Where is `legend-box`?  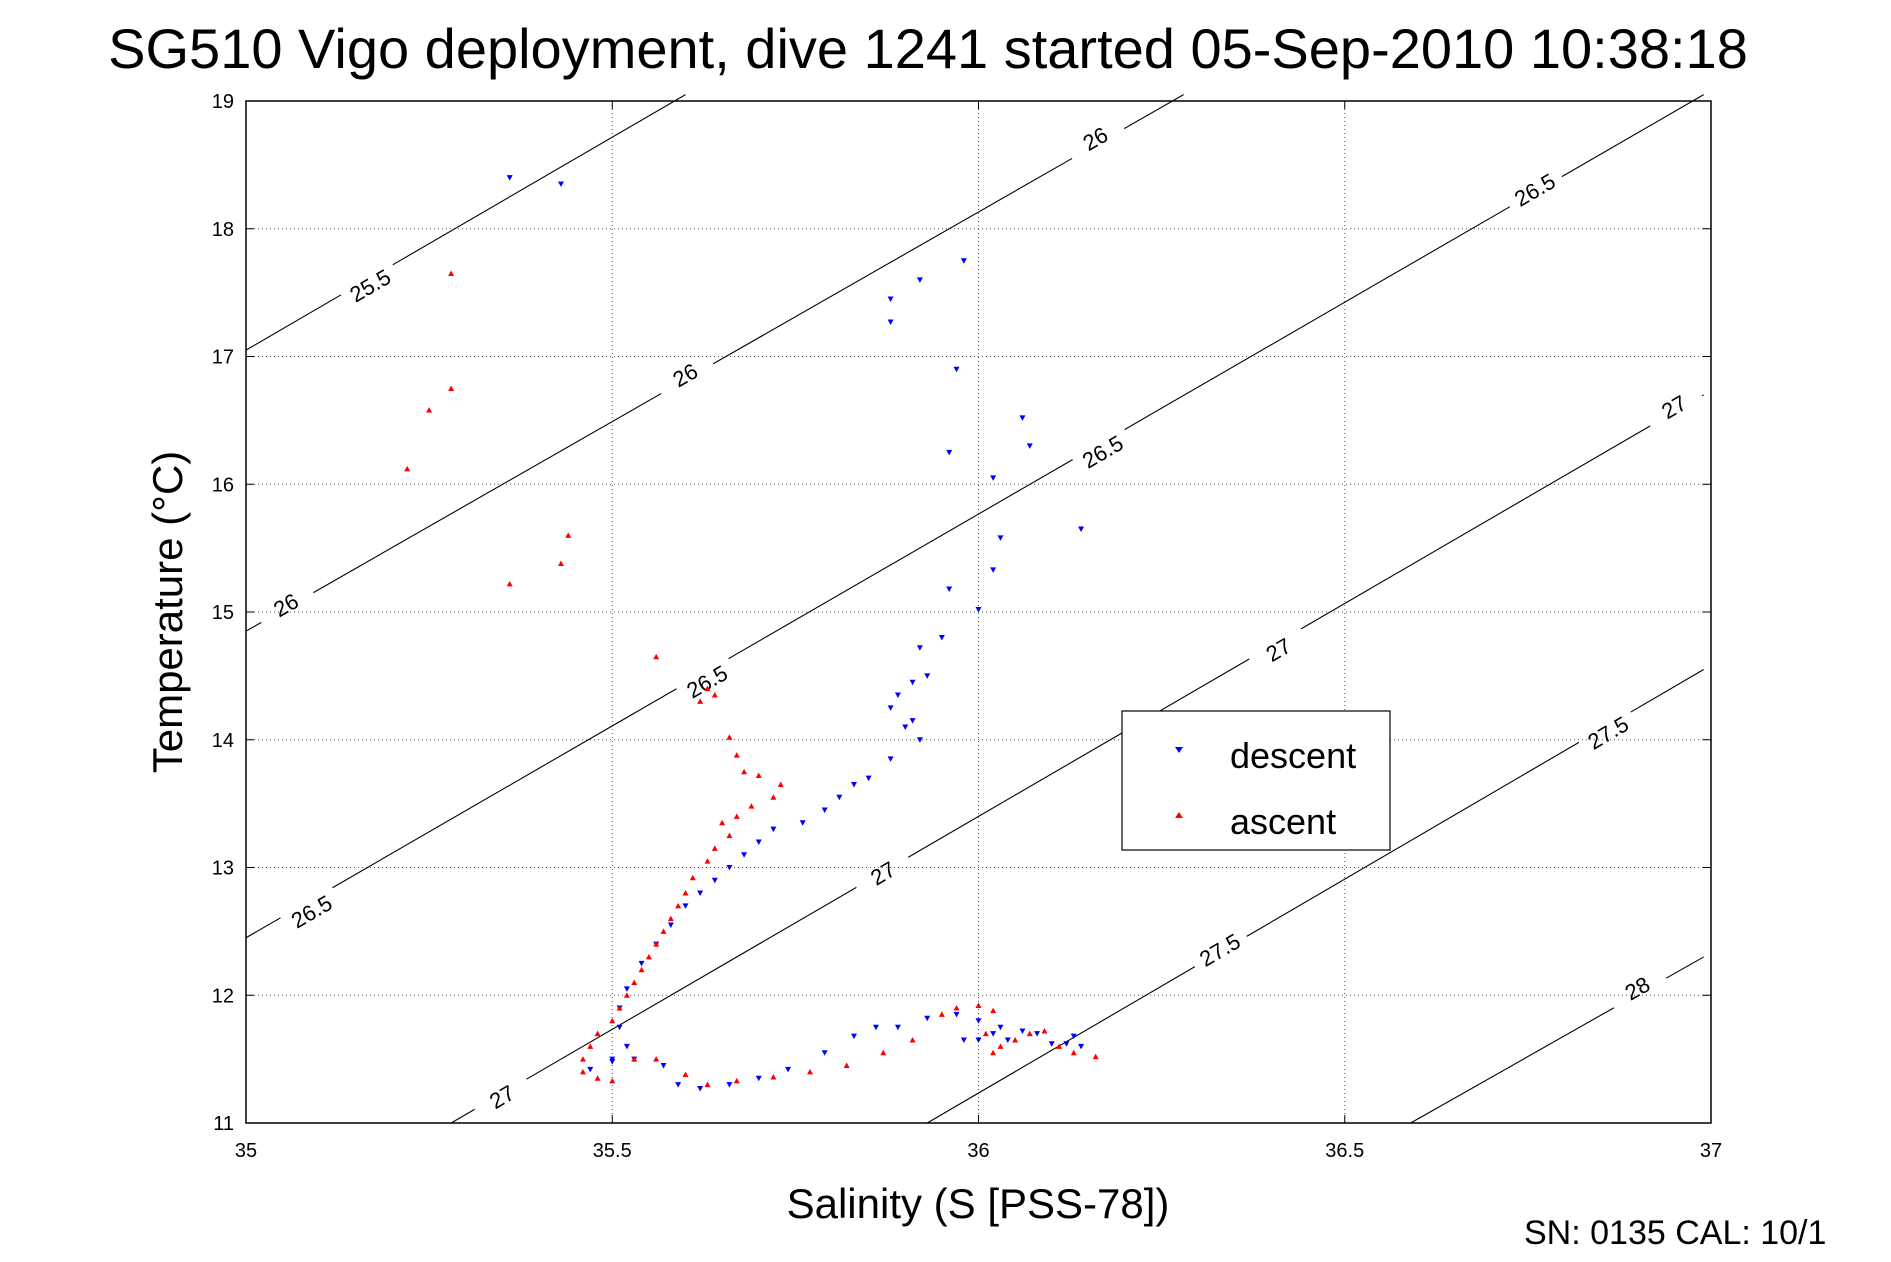 legend-box is located at coordinates (1256, 780).